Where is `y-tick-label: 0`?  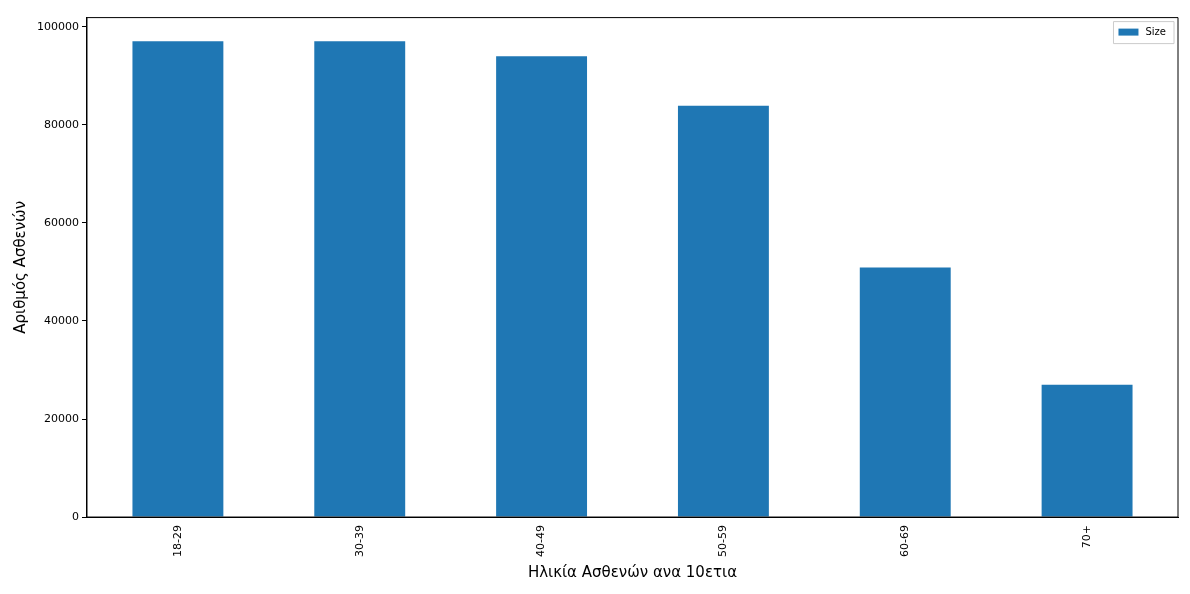
y-tick-label: 0 is located at coordinates (75, 516).